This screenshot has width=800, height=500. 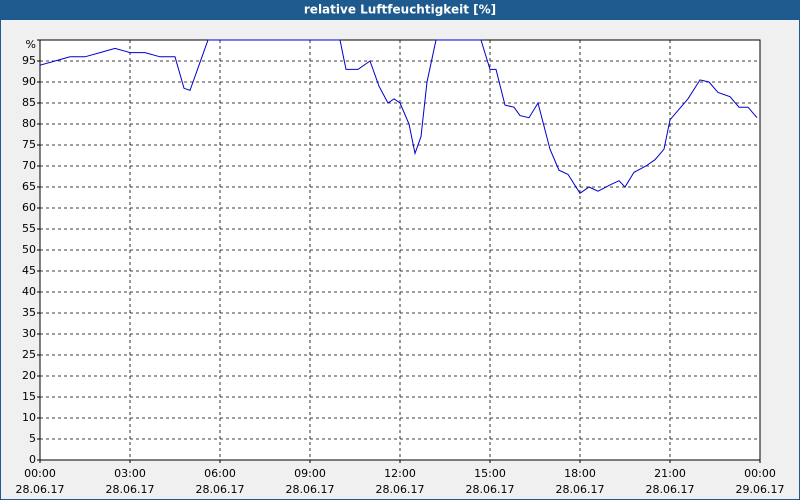 What do you see at coordinates (580, 473) in the screenshot?
I see `x-tick-label: 18:00` at bounding box center [580, 473].